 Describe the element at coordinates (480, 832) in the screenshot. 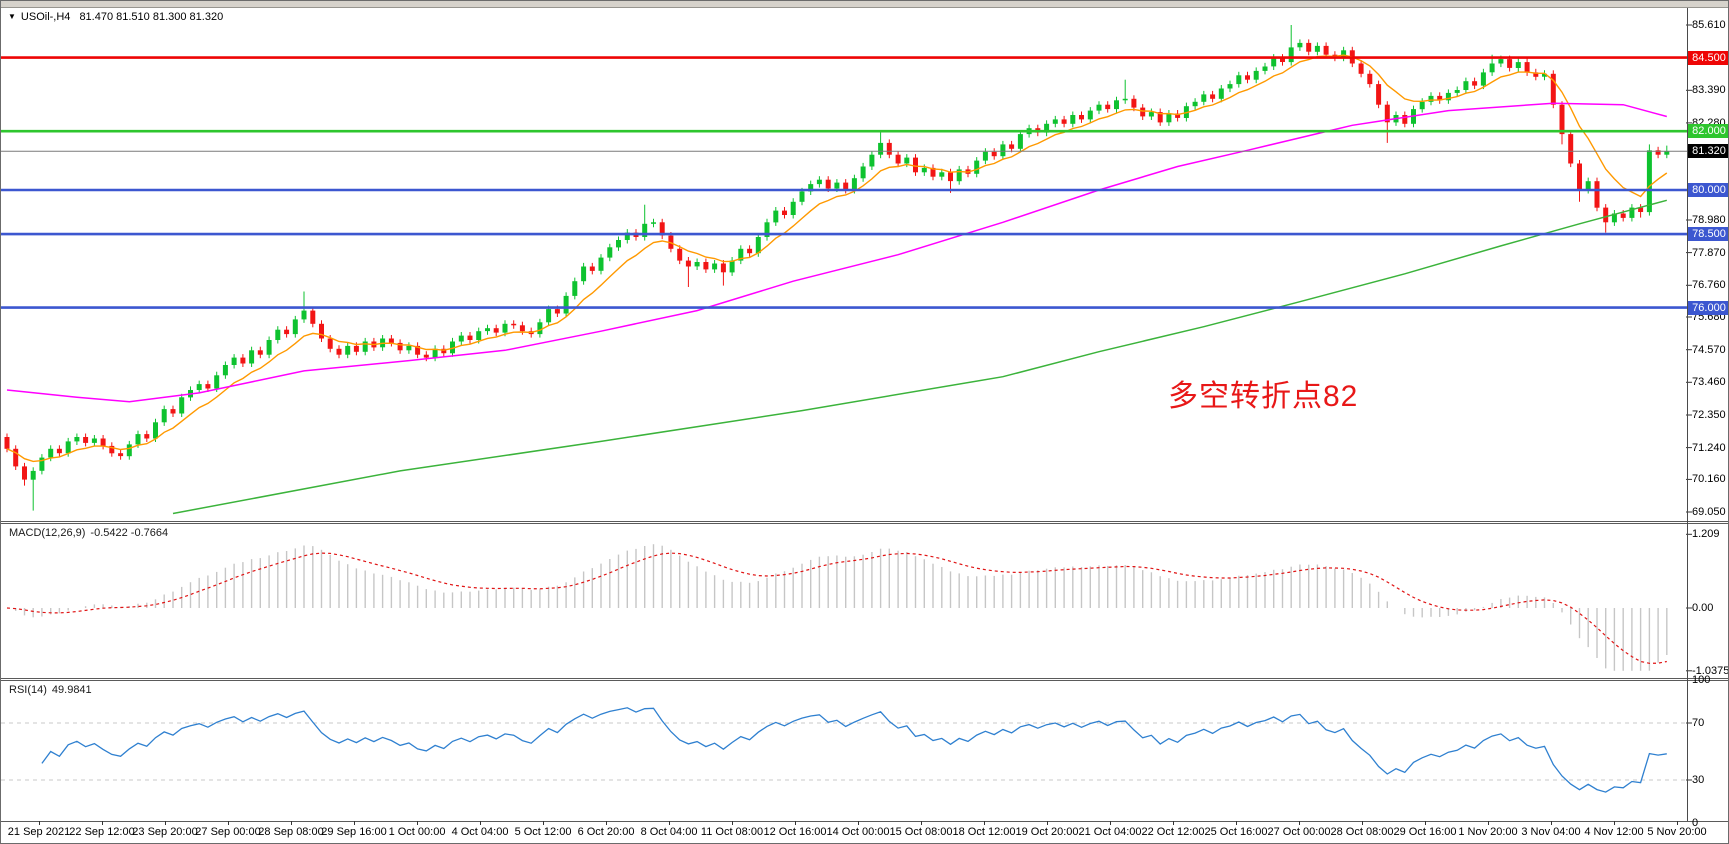

I see `time-axis-label: 4 Oct 04:00` at that location.